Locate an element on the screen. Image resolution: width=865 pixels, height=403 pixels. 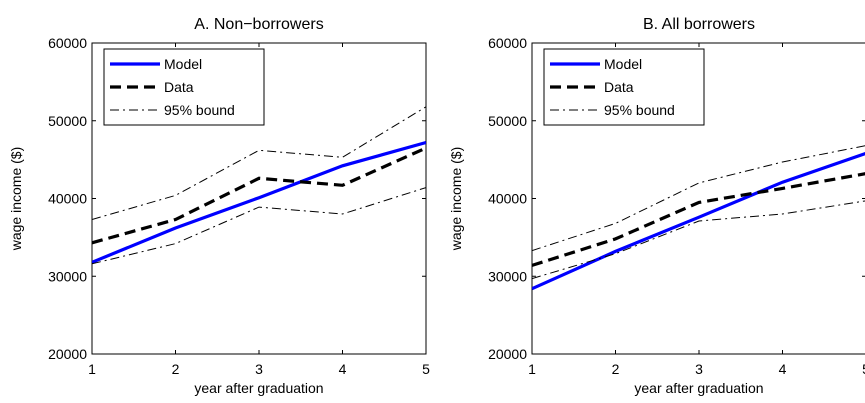
series-lines is located at coordinates (698, 218).